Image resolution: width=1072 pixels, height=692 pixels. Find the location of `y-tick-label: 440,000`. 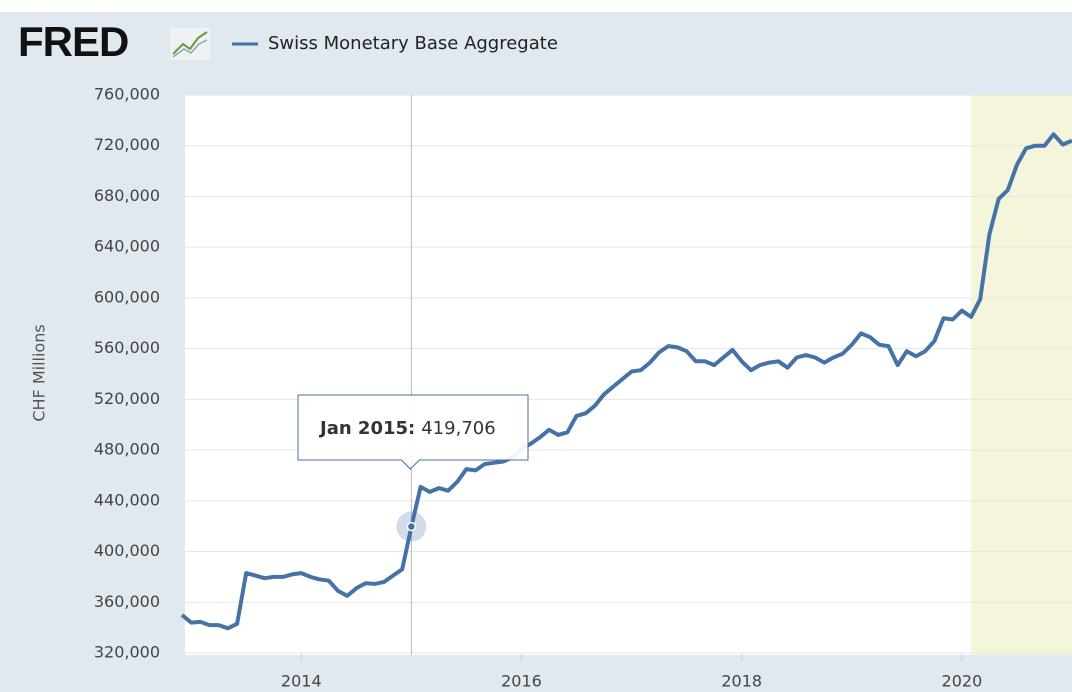

y-tick-label: 440,000 is located at coordinates (127, 499).